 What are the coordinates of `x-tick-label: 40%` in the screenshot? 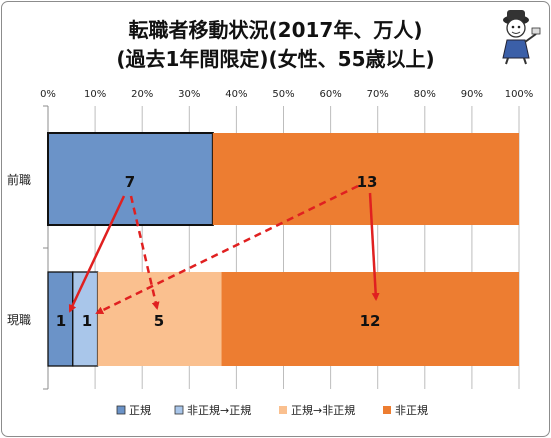 It's located at (236, 94).